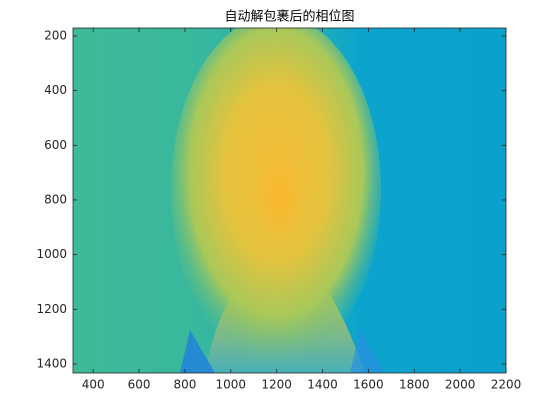 The height and width of the screenshot is (420, 560). Describe the element at coordinates (51, 254) in the screenshot. I see `y-tick-label: 1000` at that location.